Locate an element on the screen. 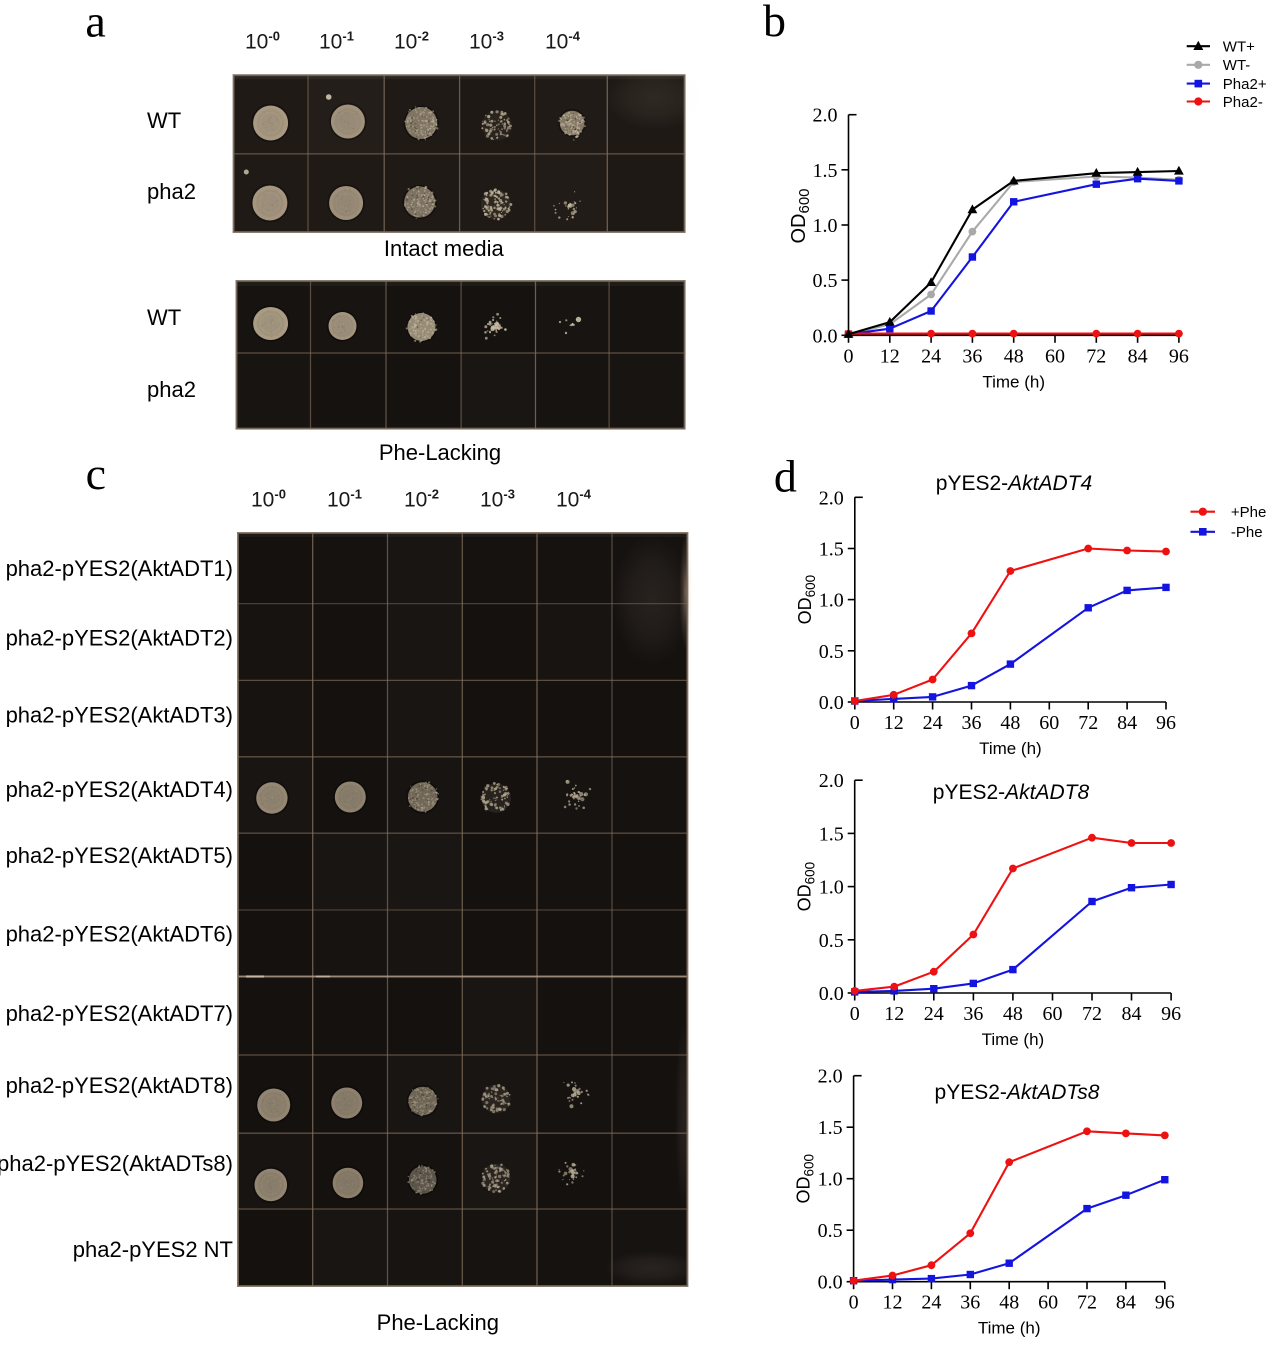 The height and width of the screenshot is (1357, 1268). svg-text: -Phe is located at coordinates (1247, 532).